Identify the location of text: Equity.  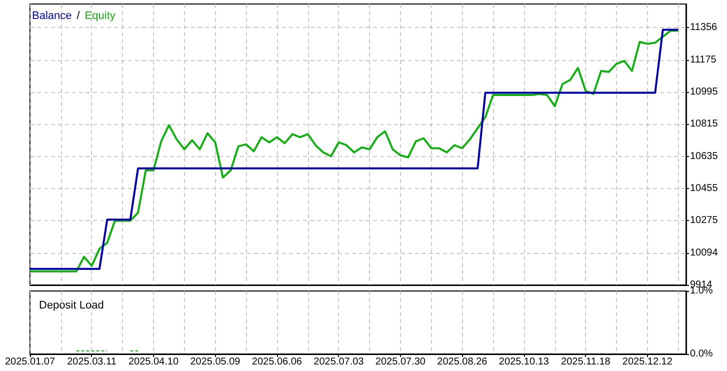
(100, 16).